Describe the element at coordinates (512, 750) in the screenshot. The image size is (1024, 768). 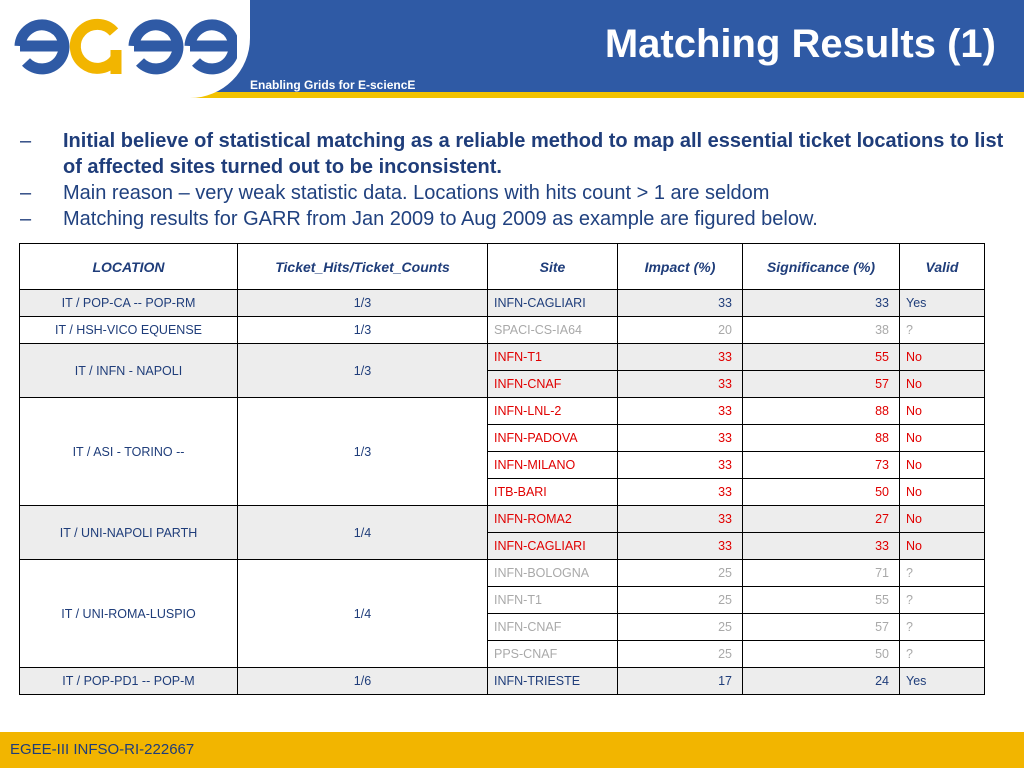
I see `footer-bar: EGEE-III INFSO-RI-222667` at that location.